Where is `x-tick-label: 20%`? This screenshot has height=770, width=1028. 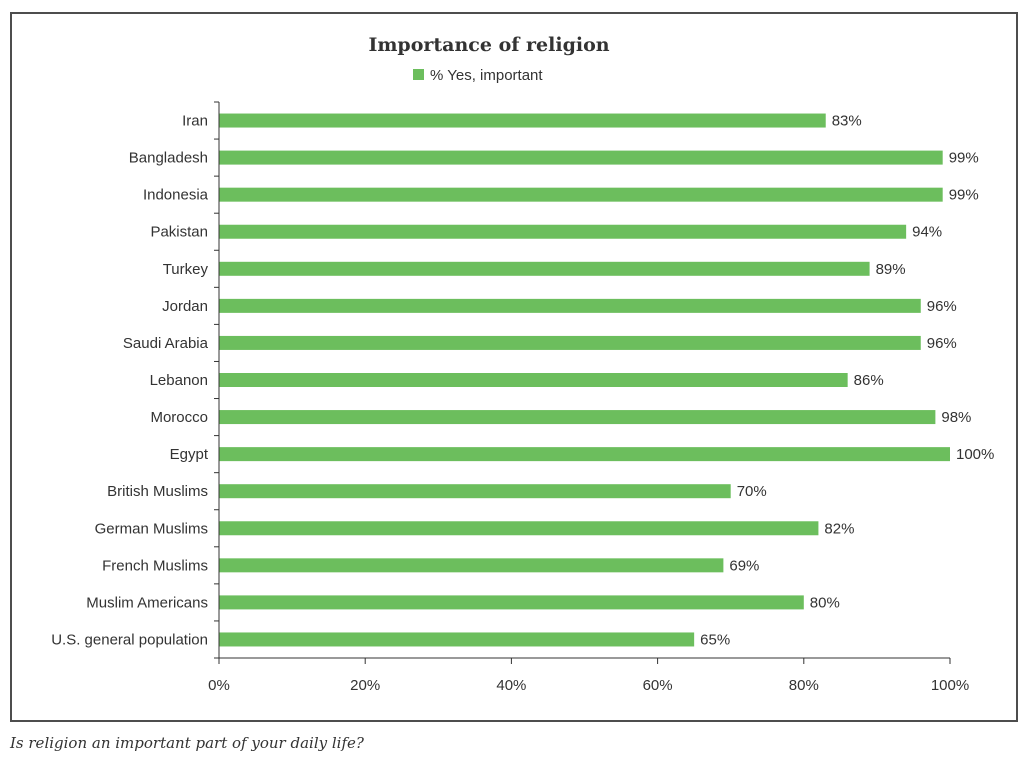 x-tick-label: 20% is located at coordinates (365, 685).